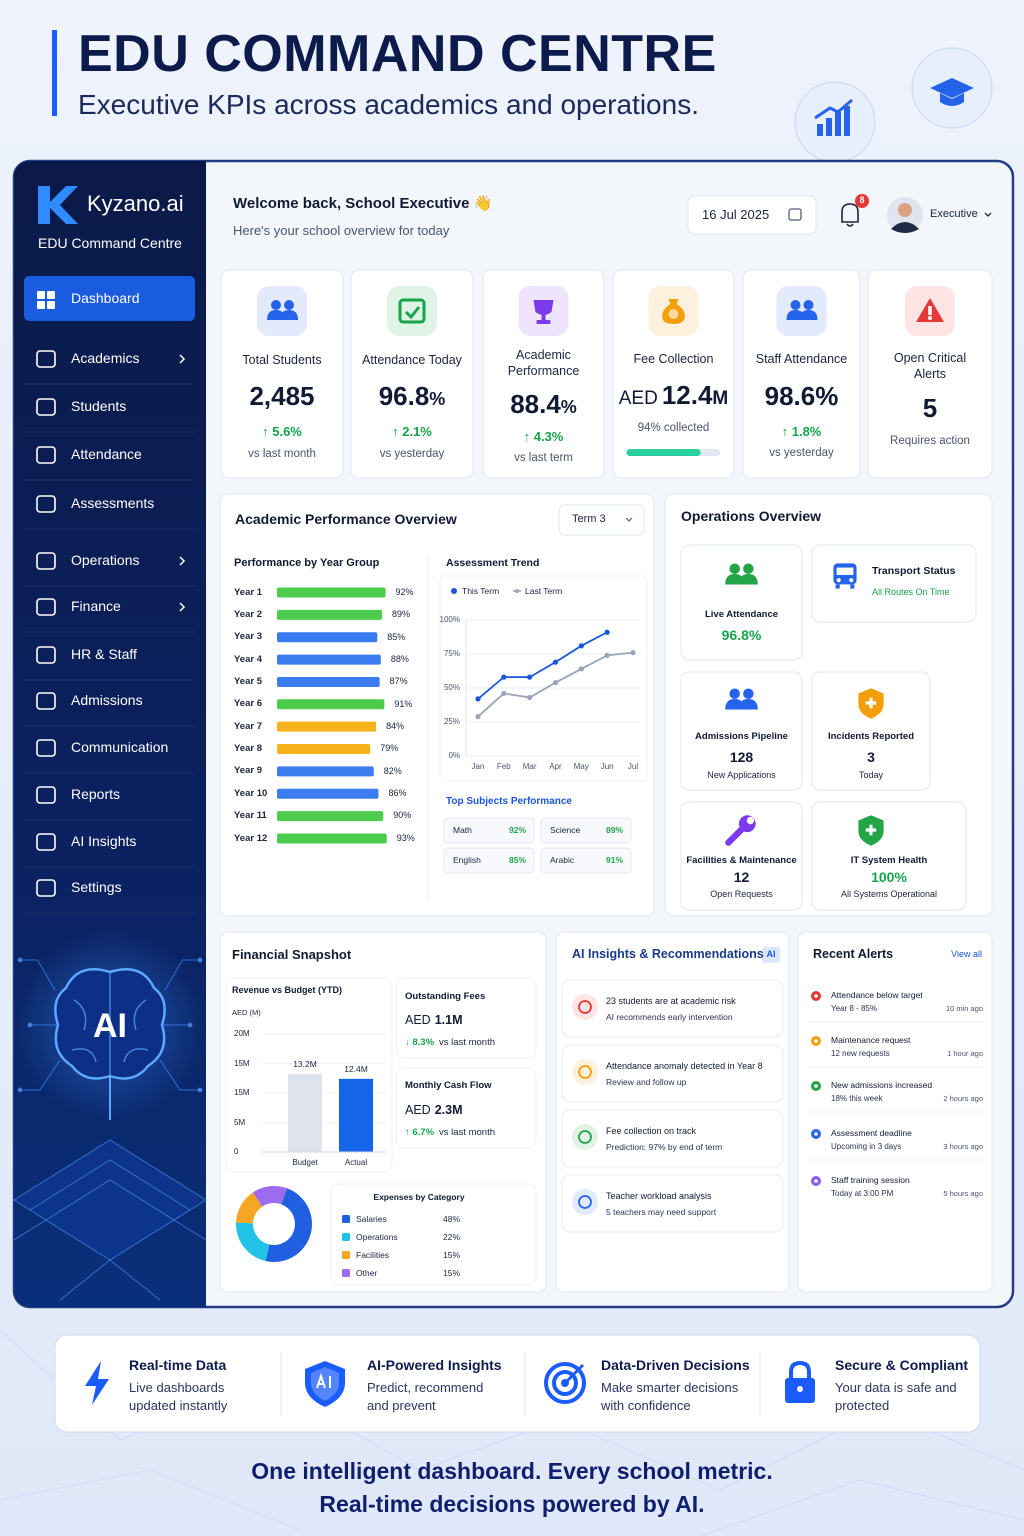  Describe the element at coordinates (905, 210) in the screenshot. I see `avatar-head` at that location.